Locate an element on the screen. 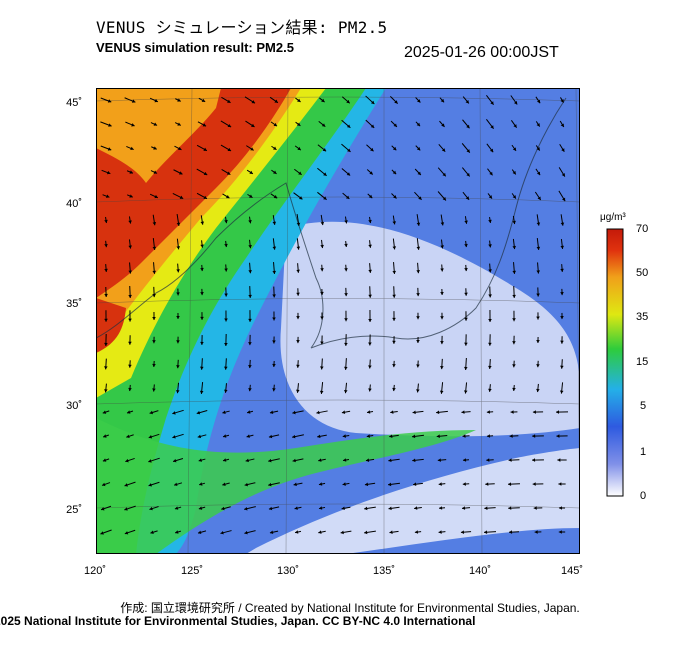  colorbar-tick-1: 1 is located at coordinates (643, 452).